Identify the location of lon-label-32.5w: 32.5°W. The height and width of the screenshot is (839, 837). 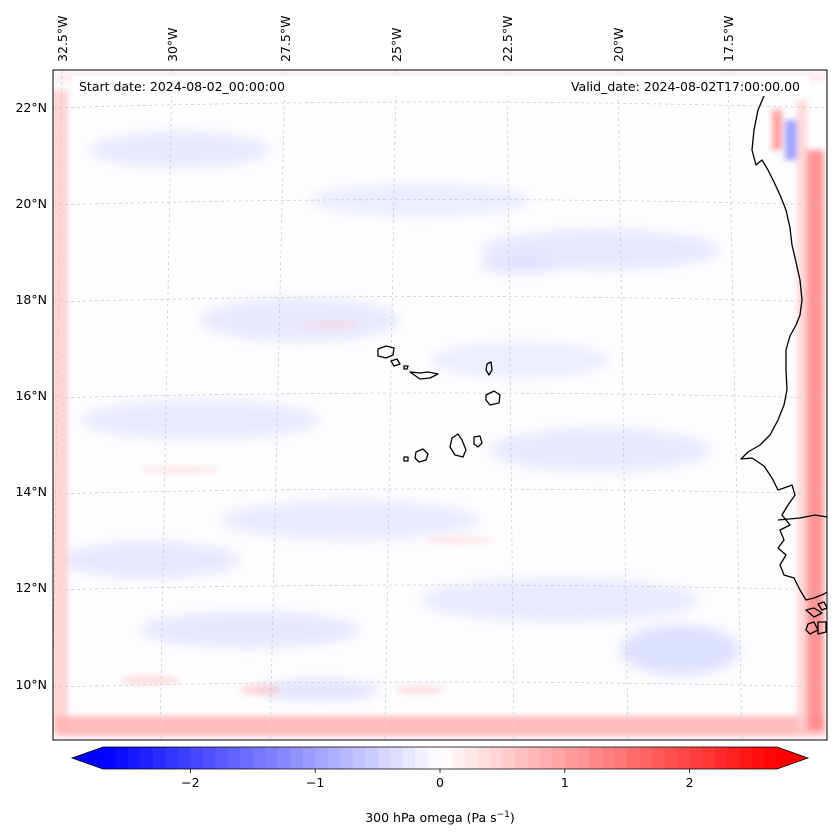
(62, 39).